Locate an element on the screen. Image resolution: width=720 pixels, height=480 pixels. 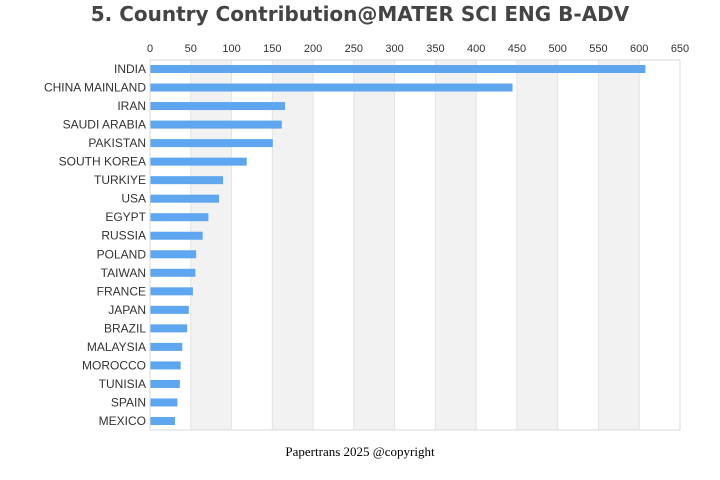
bar-pakistan is located at coordinates (211, 143).